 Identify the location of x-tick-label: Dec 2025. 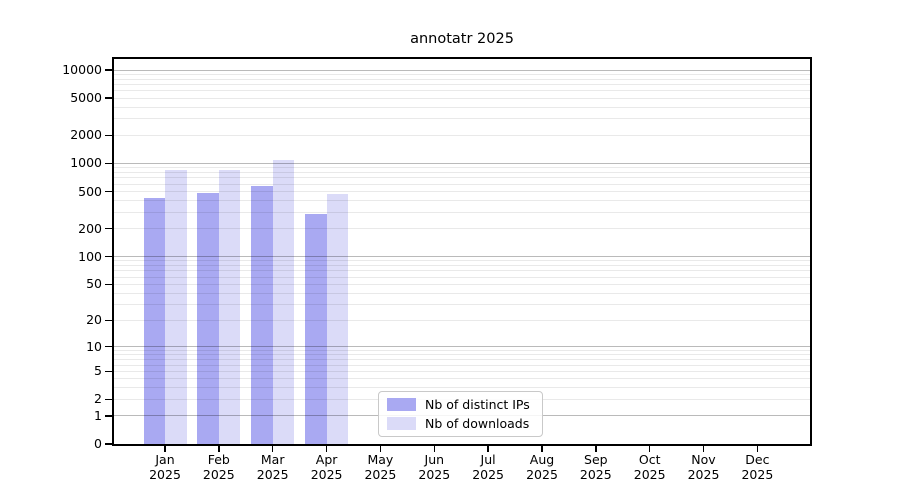
(757, 467).